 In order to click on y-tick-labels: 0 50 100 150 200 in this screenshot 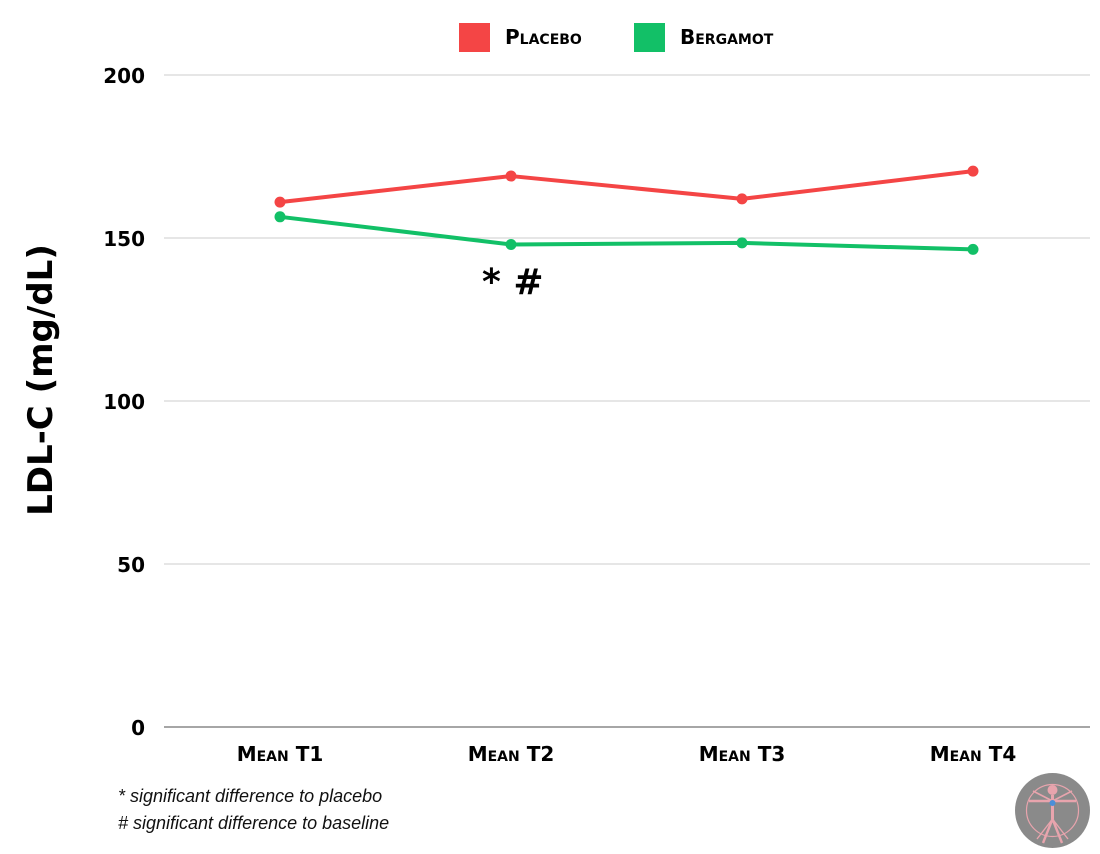, I will do `click(124, 402)`.